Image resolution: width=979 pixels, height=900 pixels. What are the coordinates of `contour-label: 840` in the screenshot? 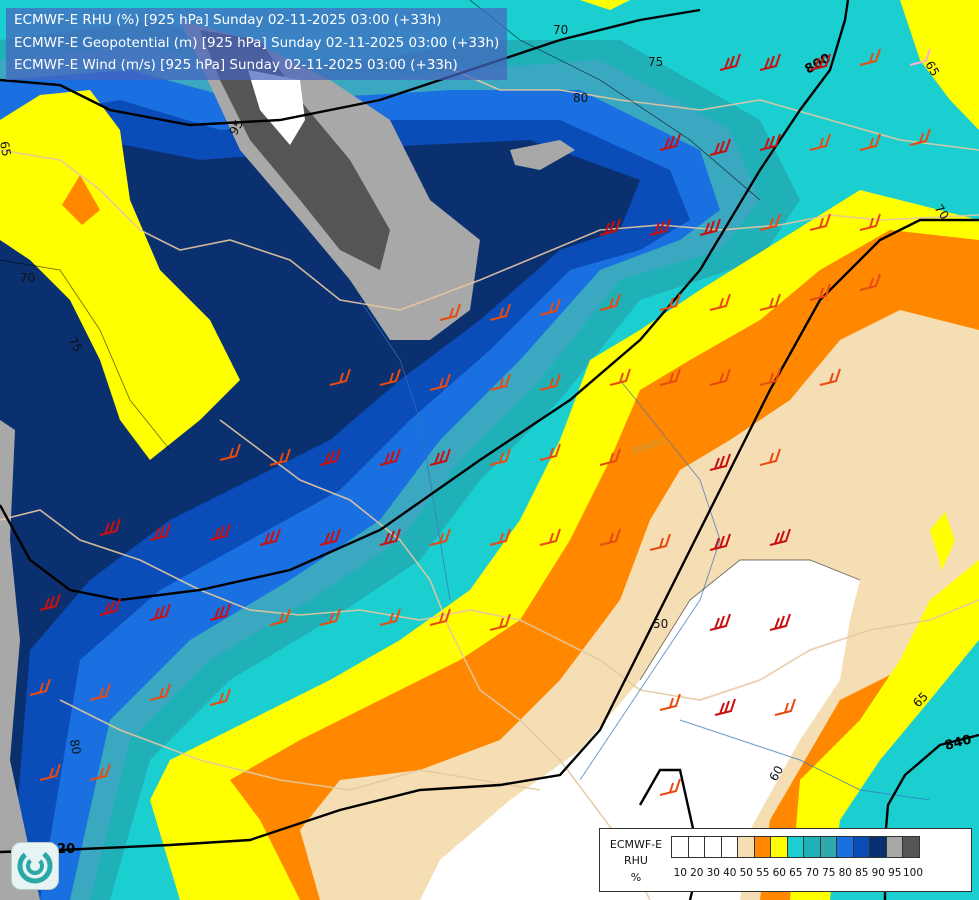 It's located at (958, 743).